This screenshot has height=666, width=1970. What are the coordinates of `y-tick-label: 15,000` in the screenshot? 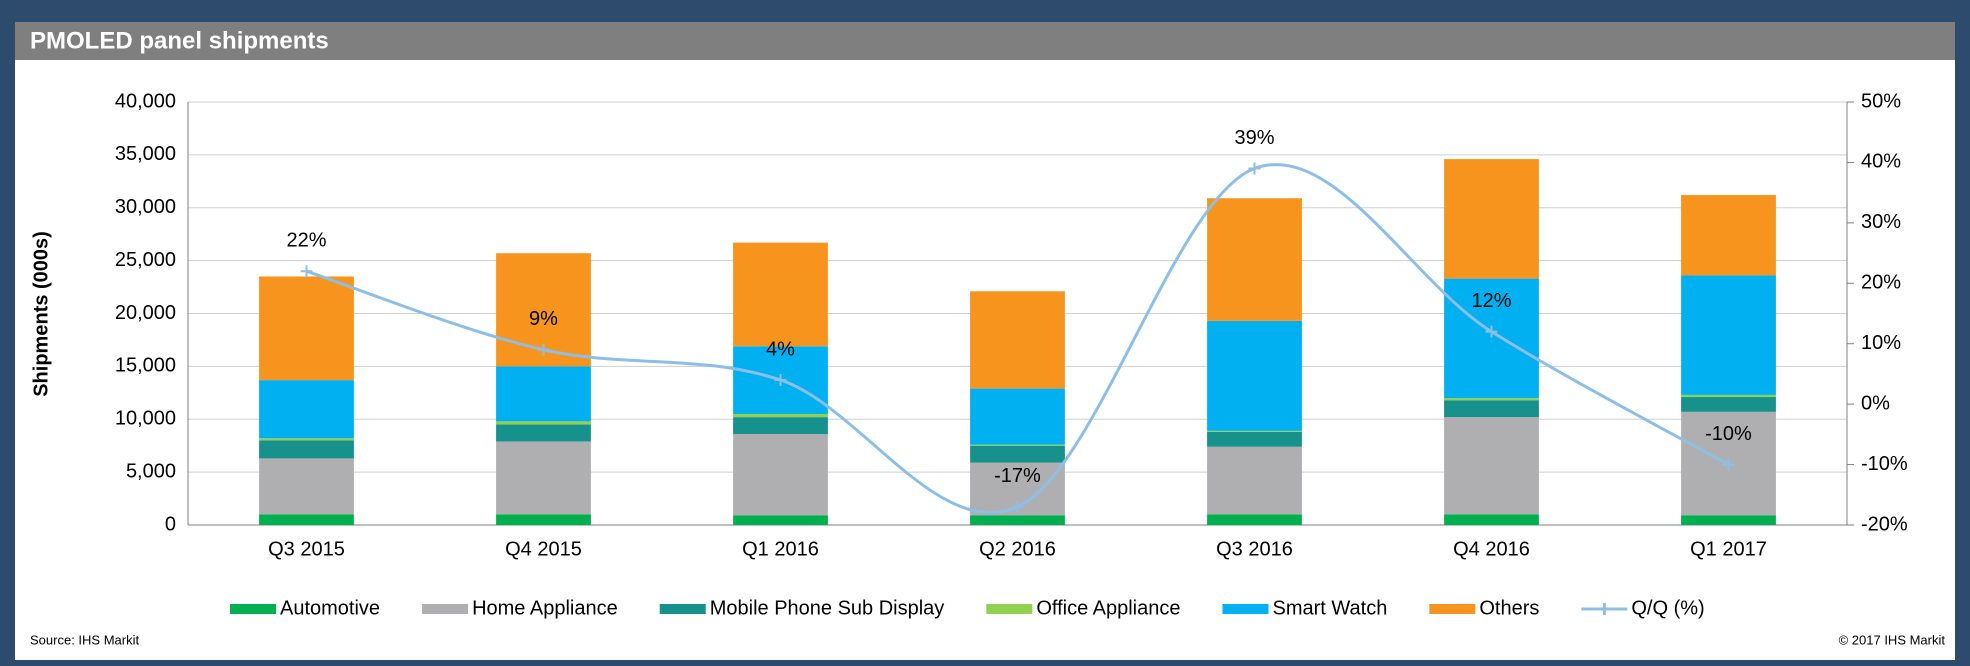 It's located at (145, 366).